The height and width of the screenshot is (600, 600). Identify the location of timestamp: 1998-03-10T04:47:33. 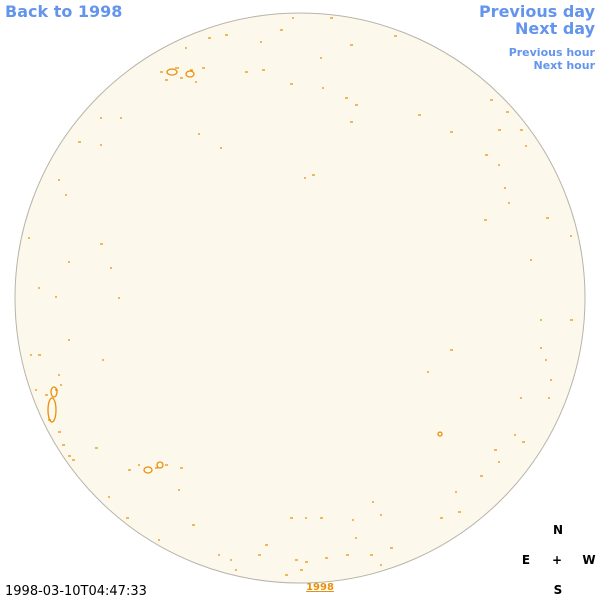
(76, 591).